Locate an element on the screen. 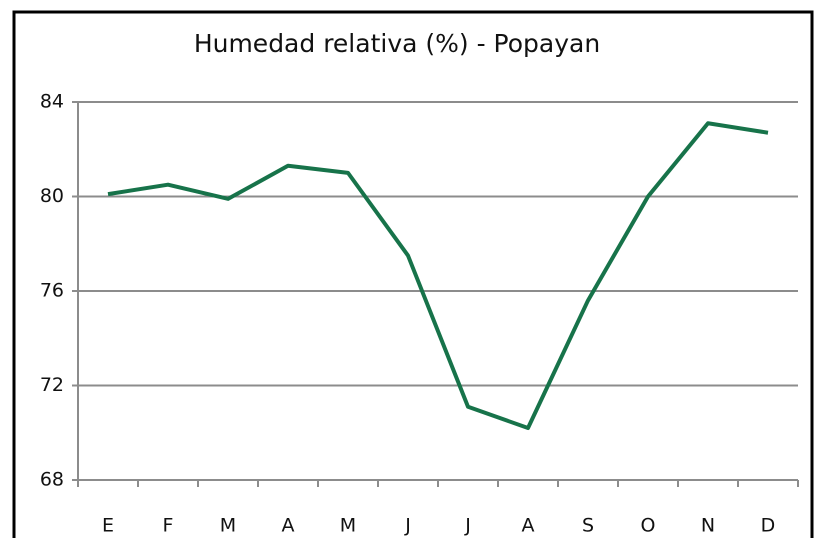 This screenshot has height=538, width=820. x-tick-label: D is located at coordinates (768, 526).